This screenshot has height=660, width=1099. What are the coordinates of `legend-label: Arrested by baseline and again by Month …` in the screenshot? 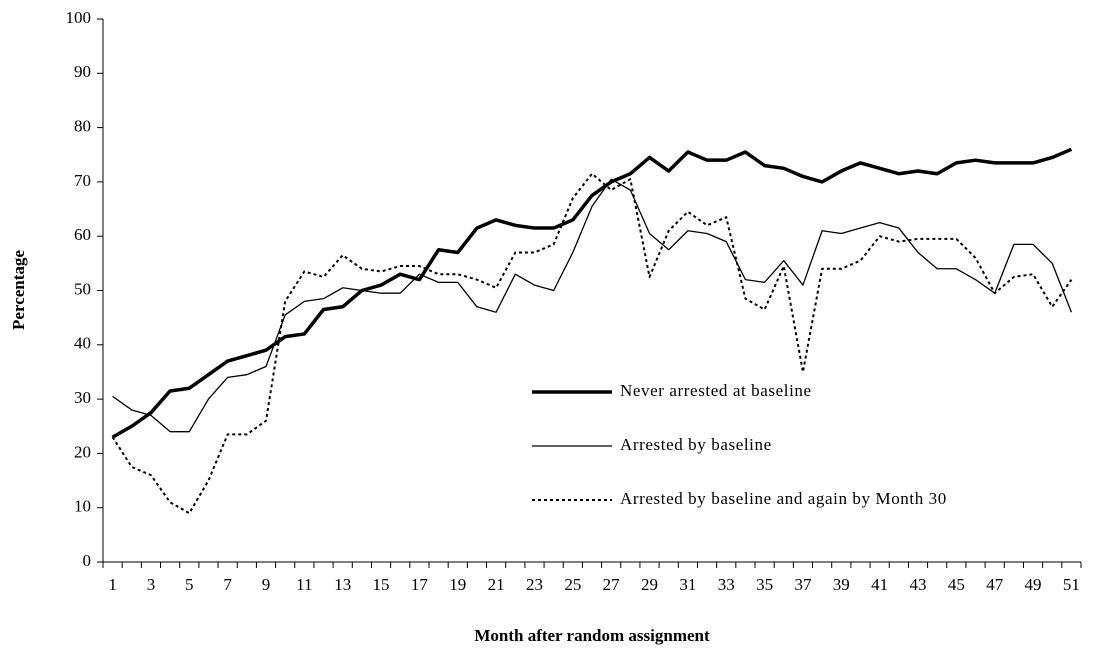 It's located at (783, 498).